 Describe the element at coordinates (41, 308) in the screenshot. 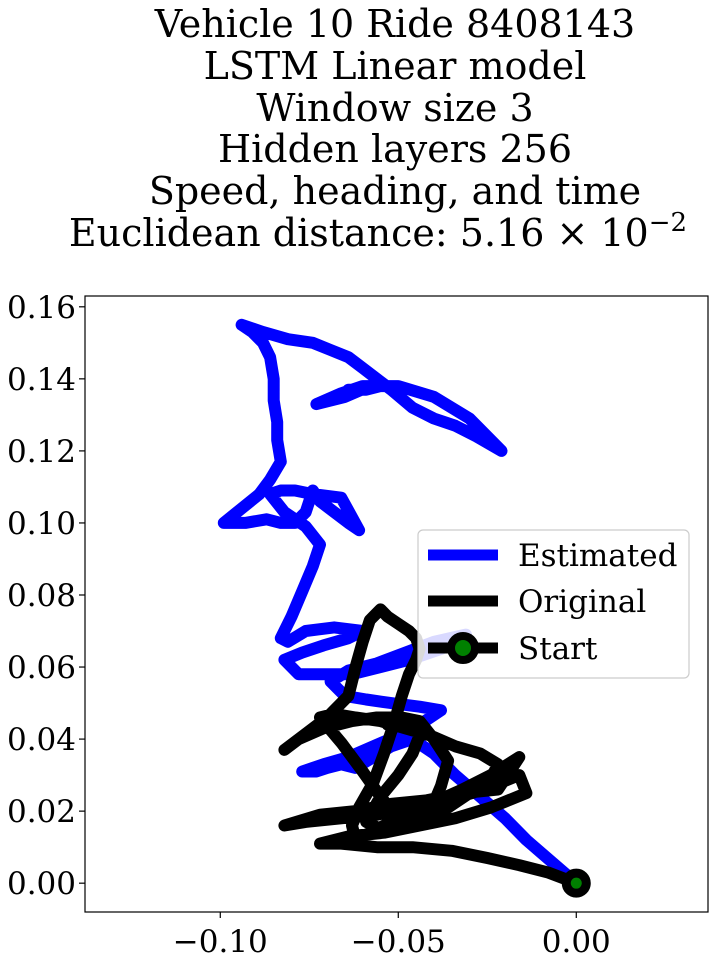

I see `y-tick-label: 0.16` at that location.